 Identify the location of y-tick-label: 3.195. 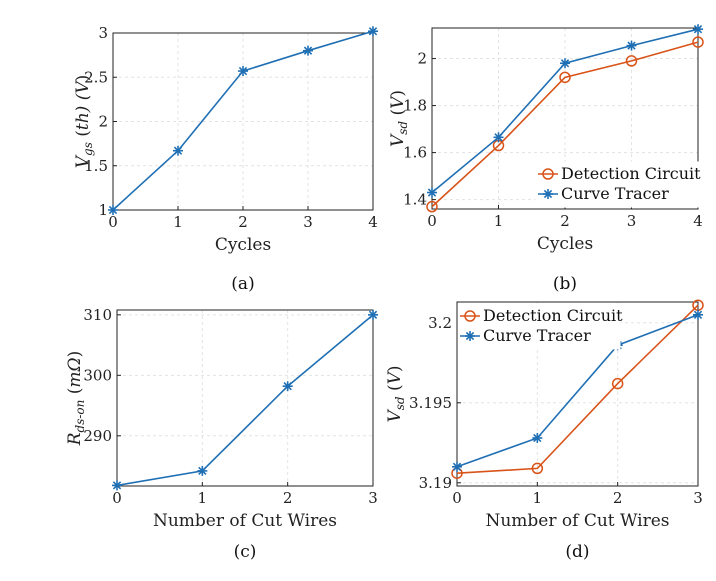
(430, 403).